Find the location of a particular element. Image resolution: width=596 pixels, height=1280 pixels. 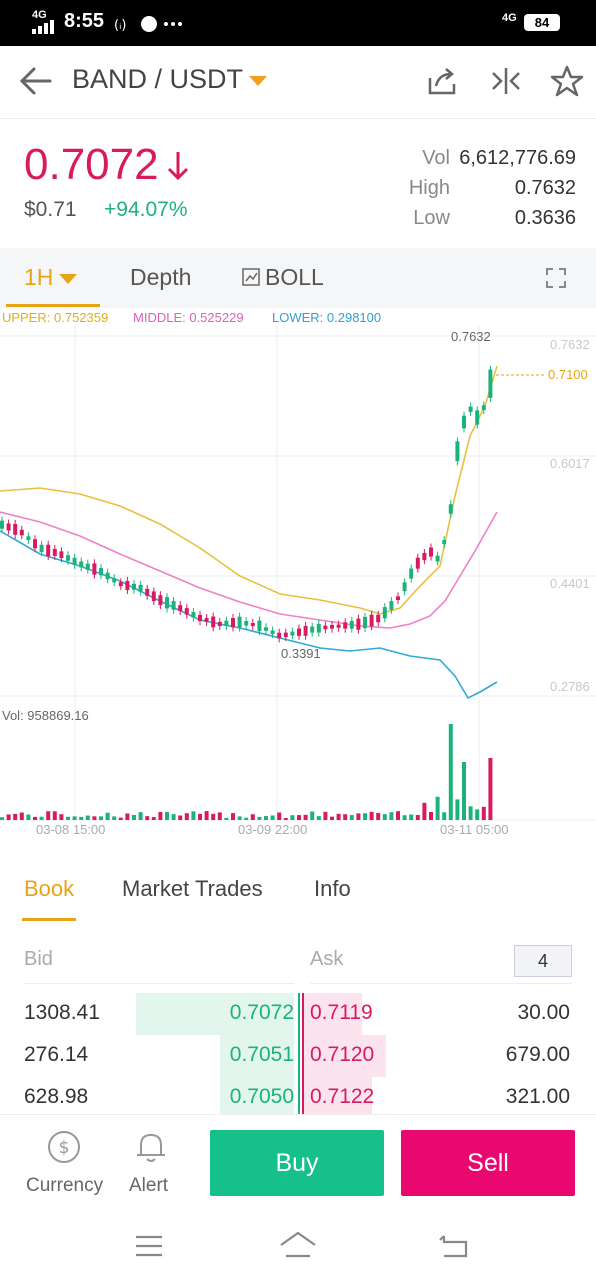

svg-text: (ᵢ) is located at coordinates (120, 25).